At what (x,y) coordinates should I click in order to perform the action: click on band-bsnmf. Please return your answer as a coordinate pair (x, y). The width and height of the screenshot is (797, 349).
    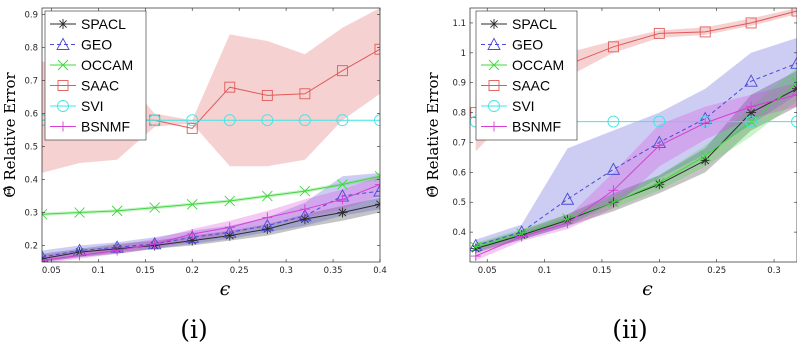
    Looking at the image, I should click on (211, 219).